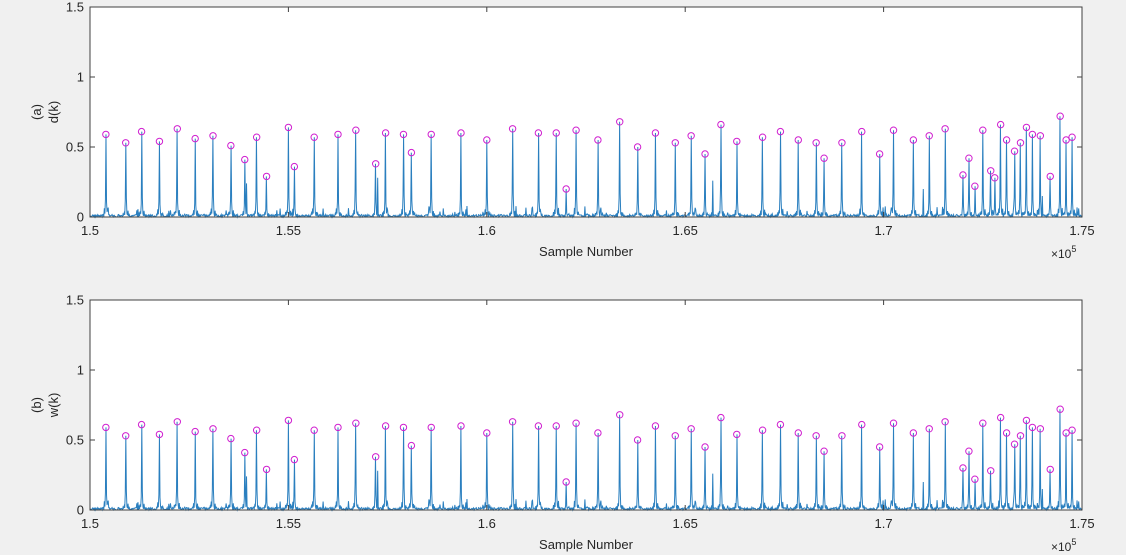 Image resolution: width=1126 pixels, height=555 pixels. I want to click on panel-label: (a), so click(36, 112).